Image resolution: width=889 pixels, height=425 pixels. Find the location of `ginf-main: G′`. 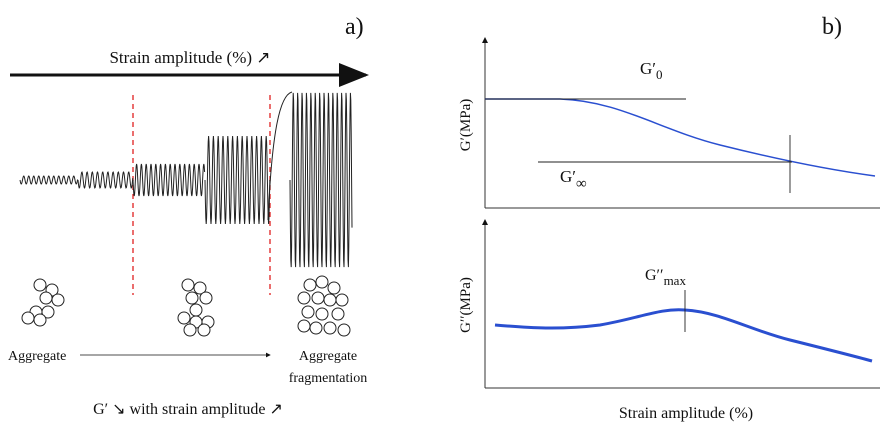

ginf-main: G′ is located at coordinates (568, 176).